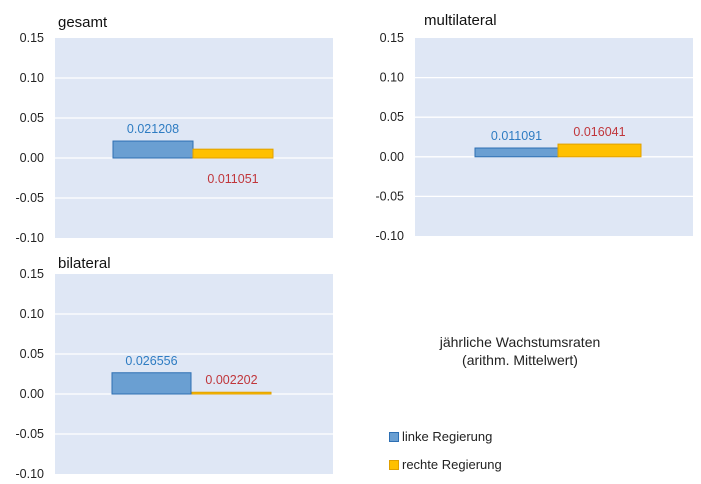 This screenshot has height=484, width=701. Describe the element at coordinates (30, 198) in the screenshot. I see `y-tick-label-gesamt: -0.05` at that location.